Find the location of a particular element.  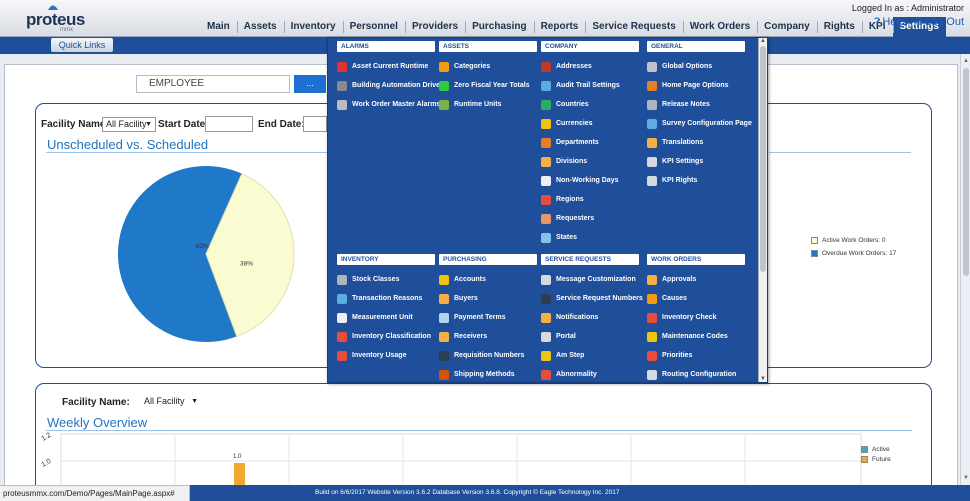

end-date-input is located at coordinates (315, 124).